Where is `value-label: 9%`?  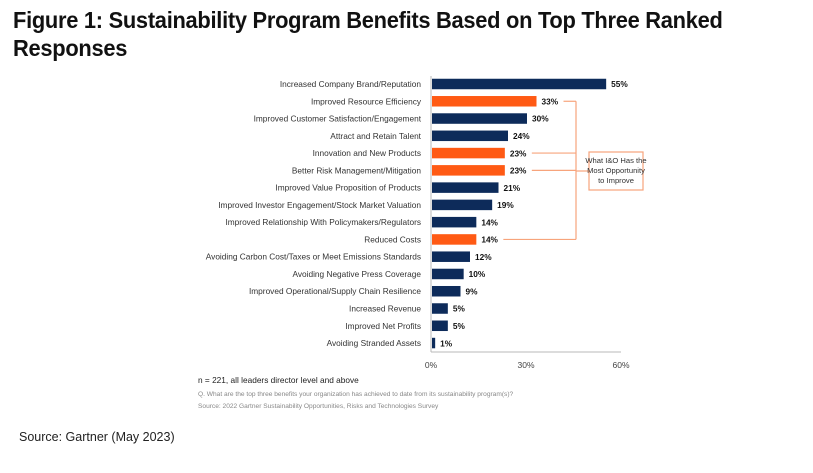
value-label: 9% is located at coordinates (472, 291).